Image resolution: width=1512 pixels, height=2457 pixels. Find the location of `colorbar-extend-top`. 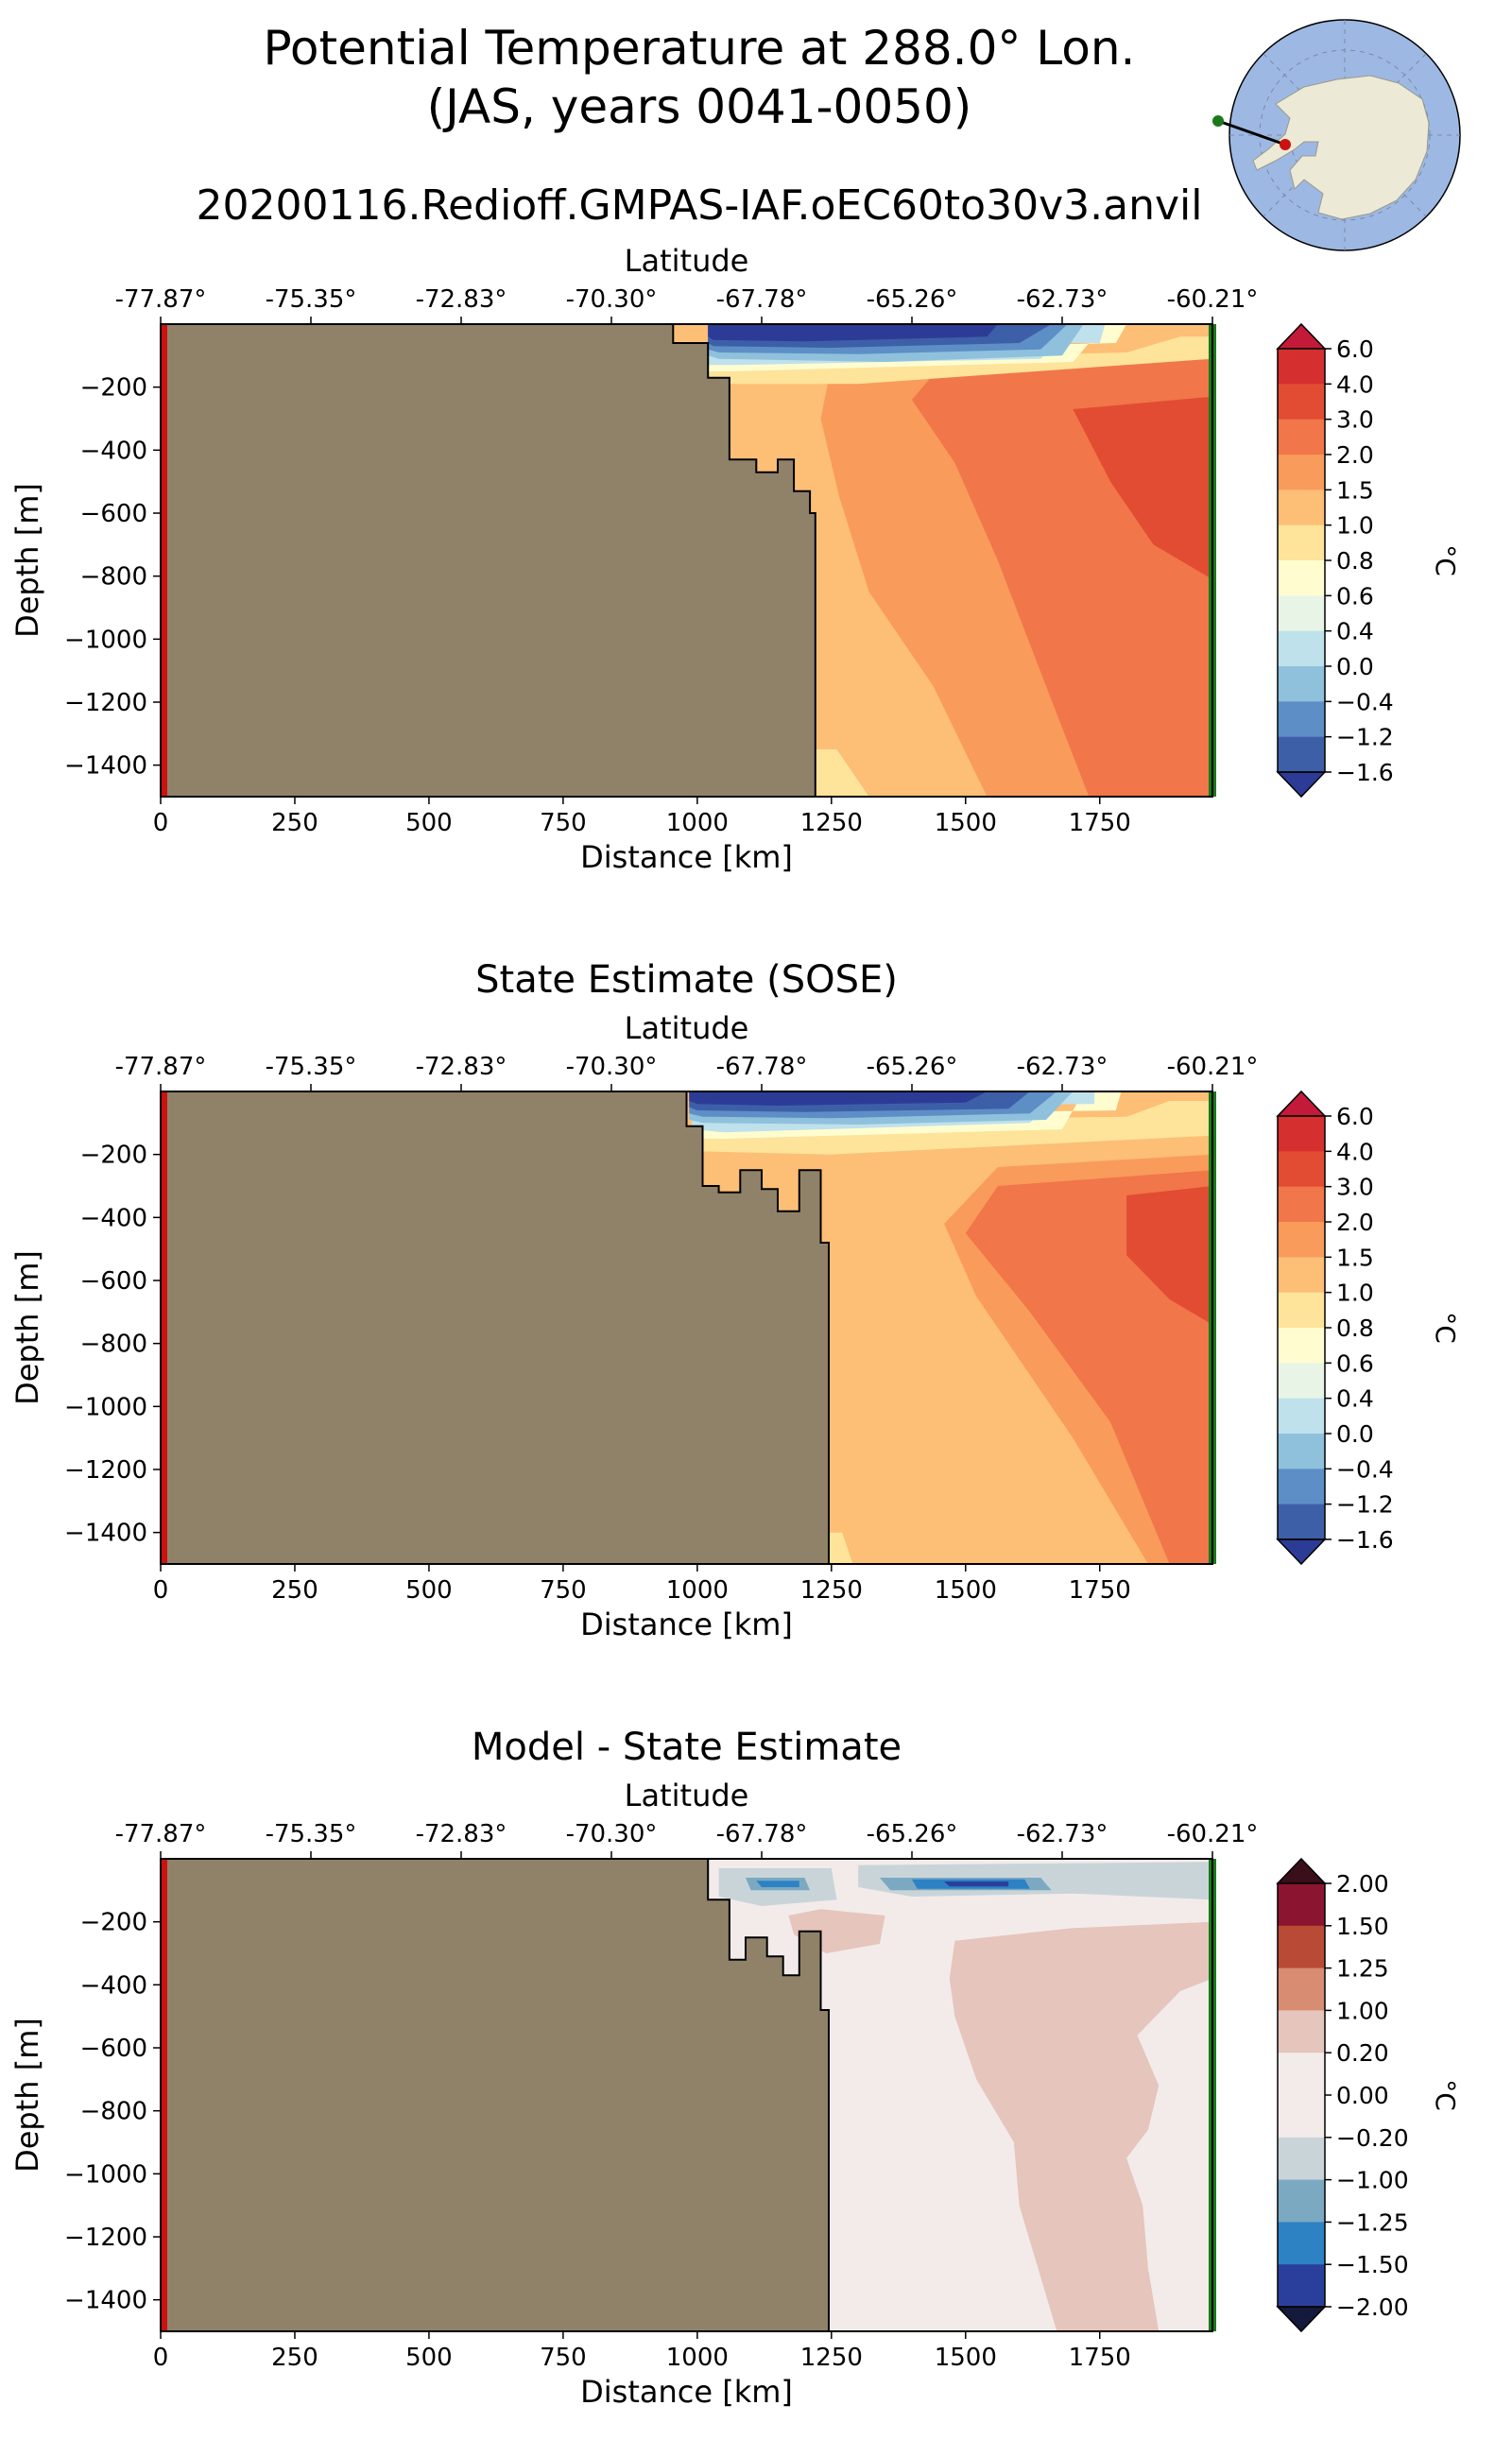

colorbar-extend-top is located at coordinates (1301, 1103).